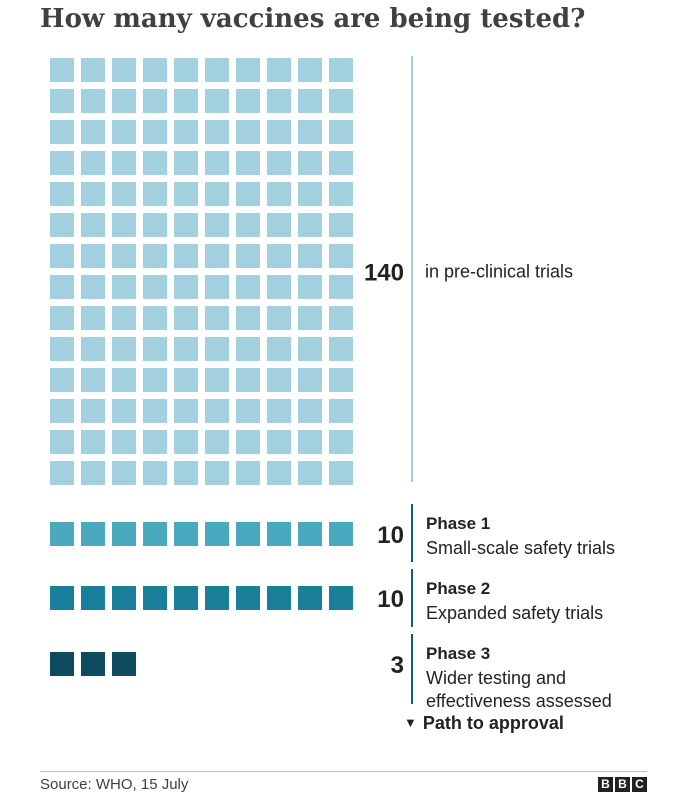 This screenshot has height=811, width=696. What do you see at coordinates (496, 678) in the screenshot?
I see `phase-description: Wider testing and` at bounding box center [496, 678].